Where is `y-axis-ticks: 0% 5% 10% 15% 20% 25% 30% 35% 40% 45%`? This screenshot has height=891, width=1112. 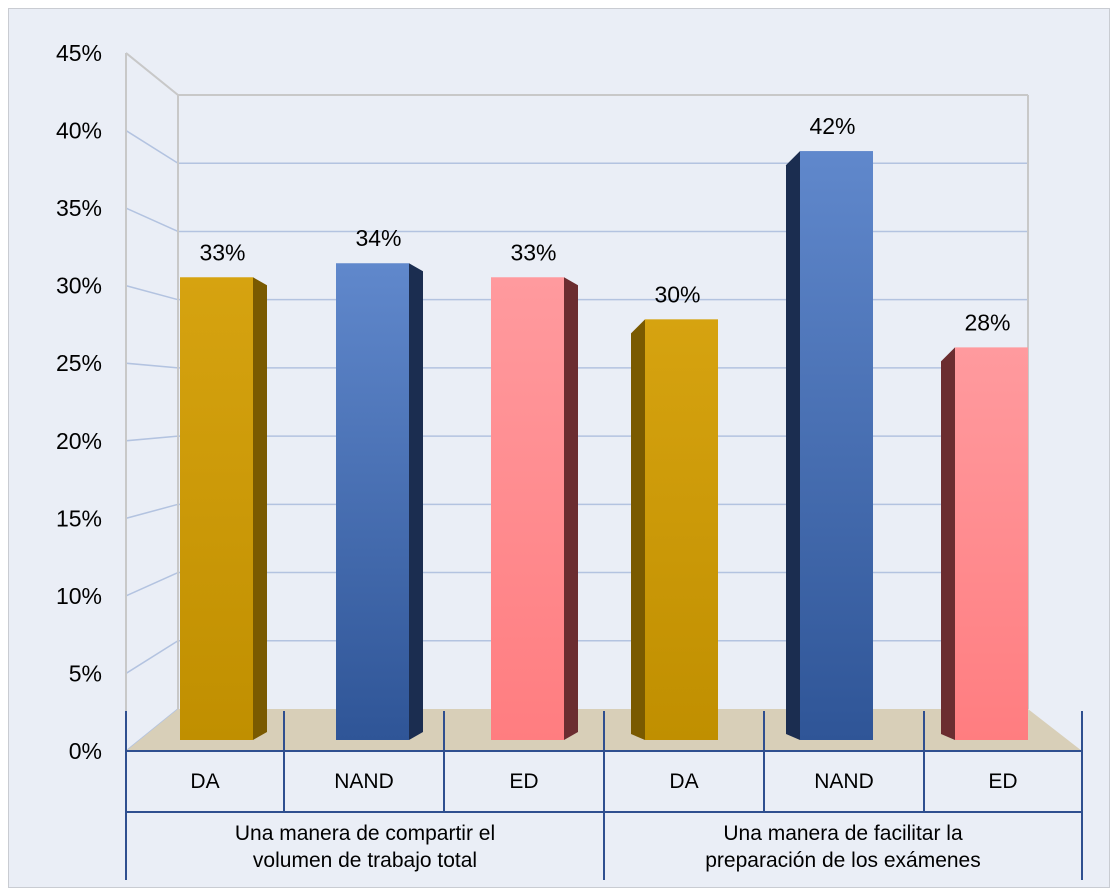
y-axis-ticks: 0% 5% 10% 15% 20% 25% 30% 35% 40% 45% is located at coordinates (79, 402).